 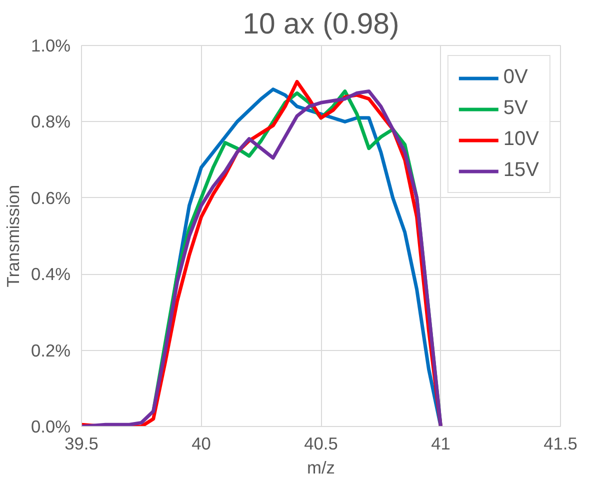 What do you see at coordinates (321, 444) in the screenshot?
I see `x-tick-label: 40.5` at bounding box center [321, 444].